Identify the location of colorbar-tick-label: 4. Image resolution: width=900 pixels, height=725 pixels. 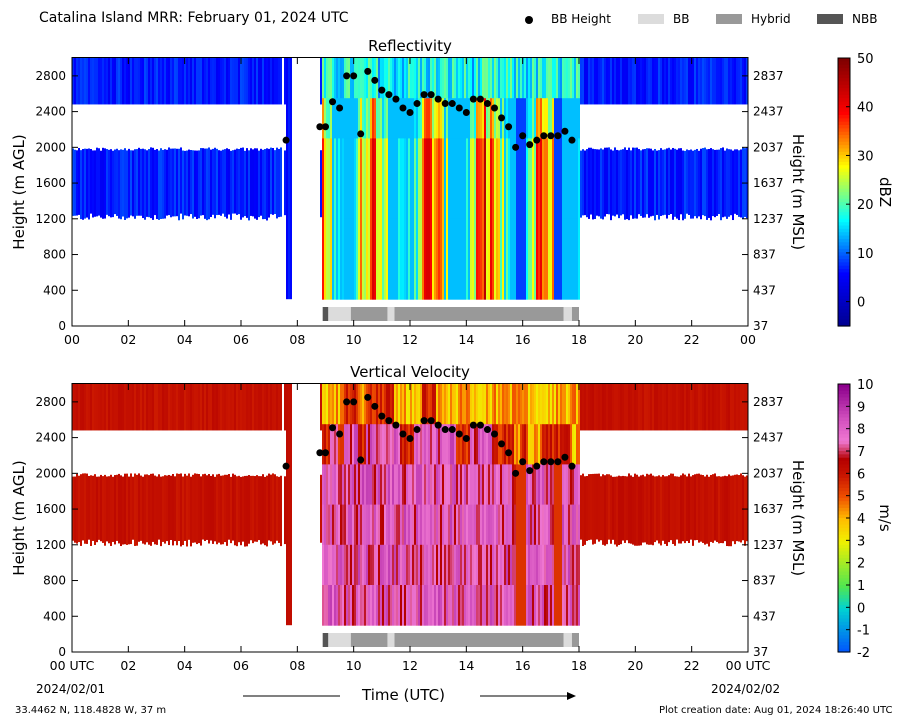
(861, 519).